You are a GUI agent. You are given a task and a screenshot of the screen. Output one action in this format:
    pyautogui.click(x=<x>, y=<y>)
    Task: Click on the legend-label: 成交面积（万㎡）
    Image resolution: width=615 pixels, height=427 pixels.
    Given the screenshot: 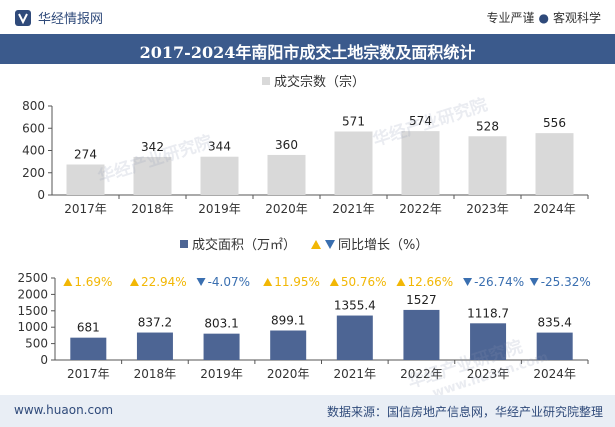 What is the action you would take?
    pyautogui.click(x=244, y=245)
    